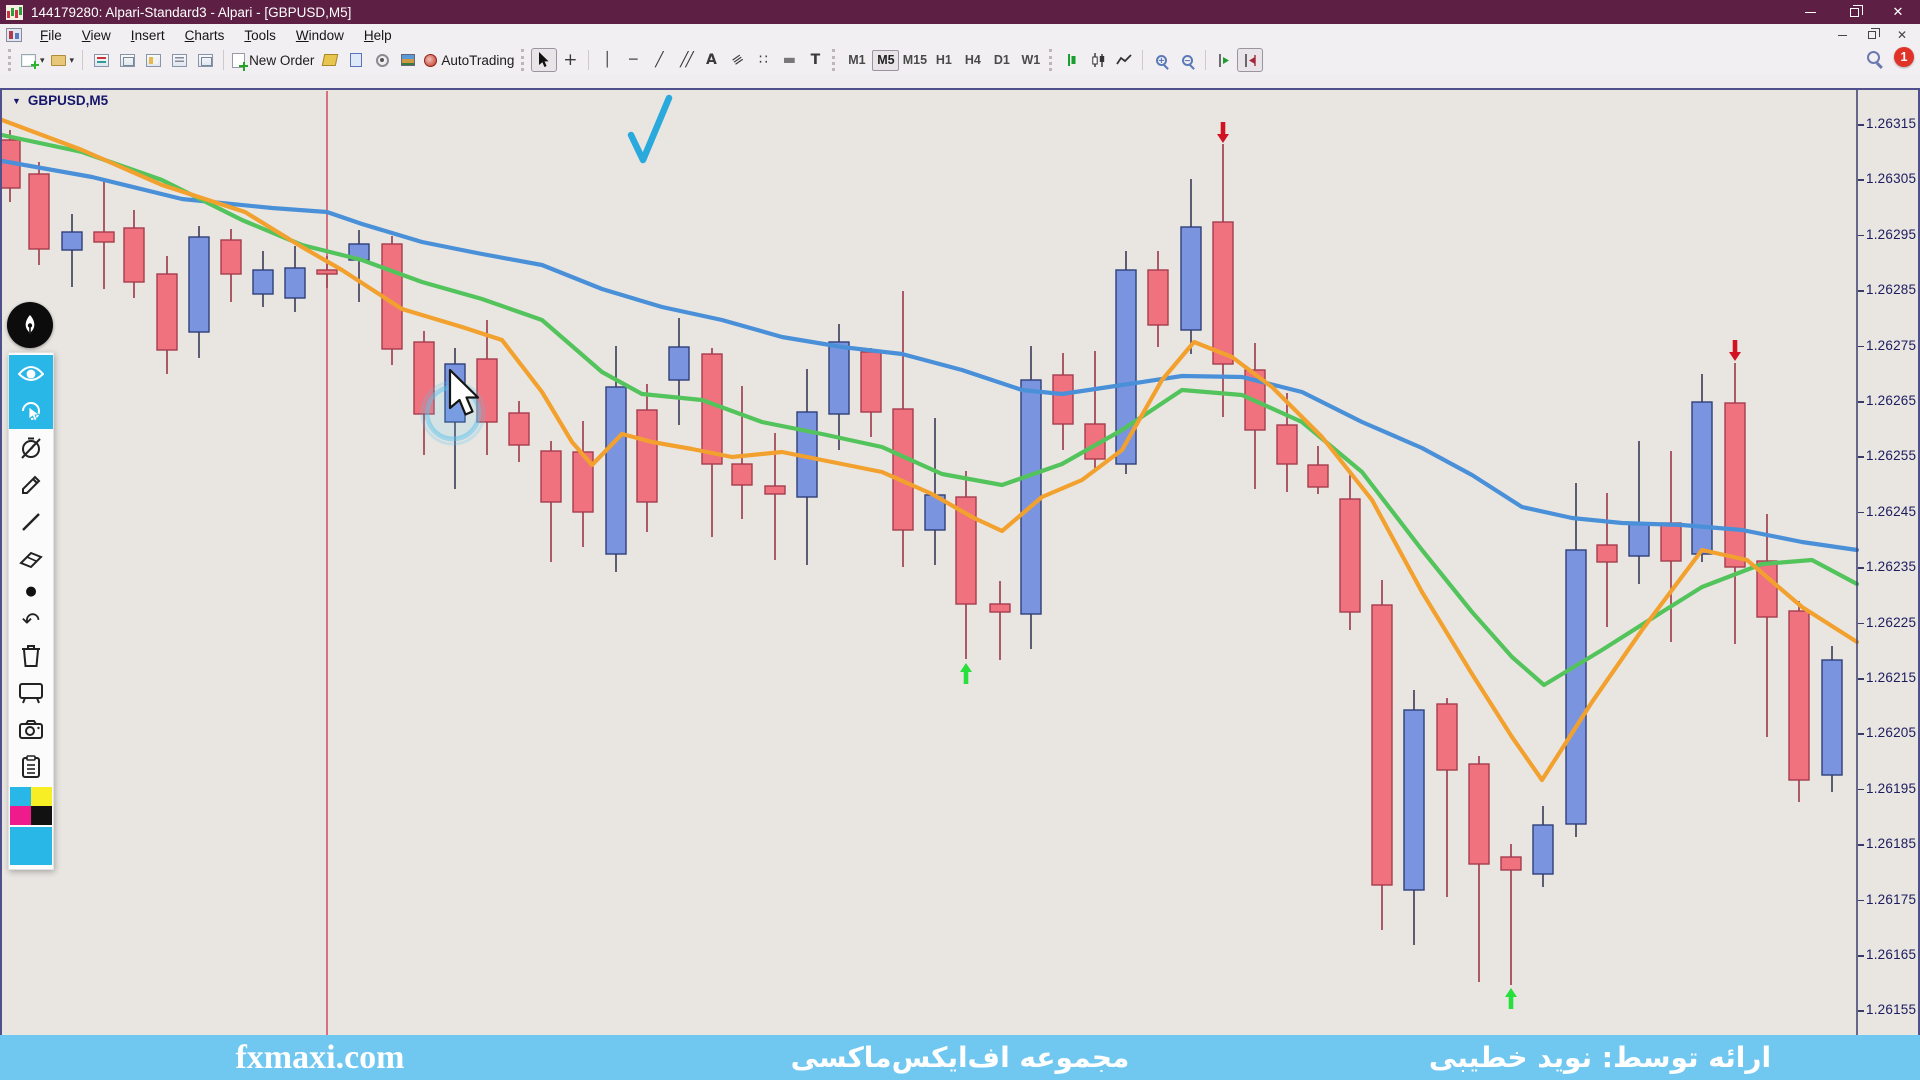  I want to click on timeframe-w1-button: W1, so click(1031, 60).